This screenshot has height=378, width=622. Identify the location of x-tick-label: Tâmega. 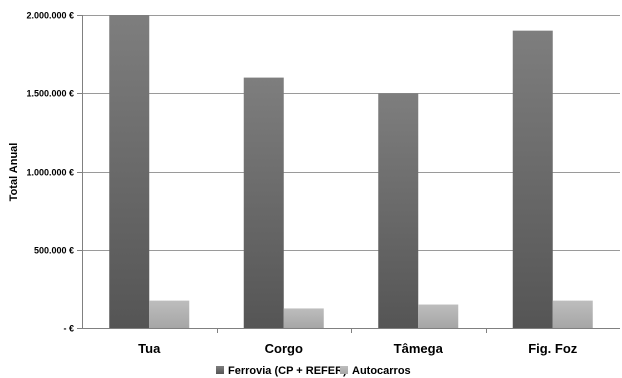
(419, 348).